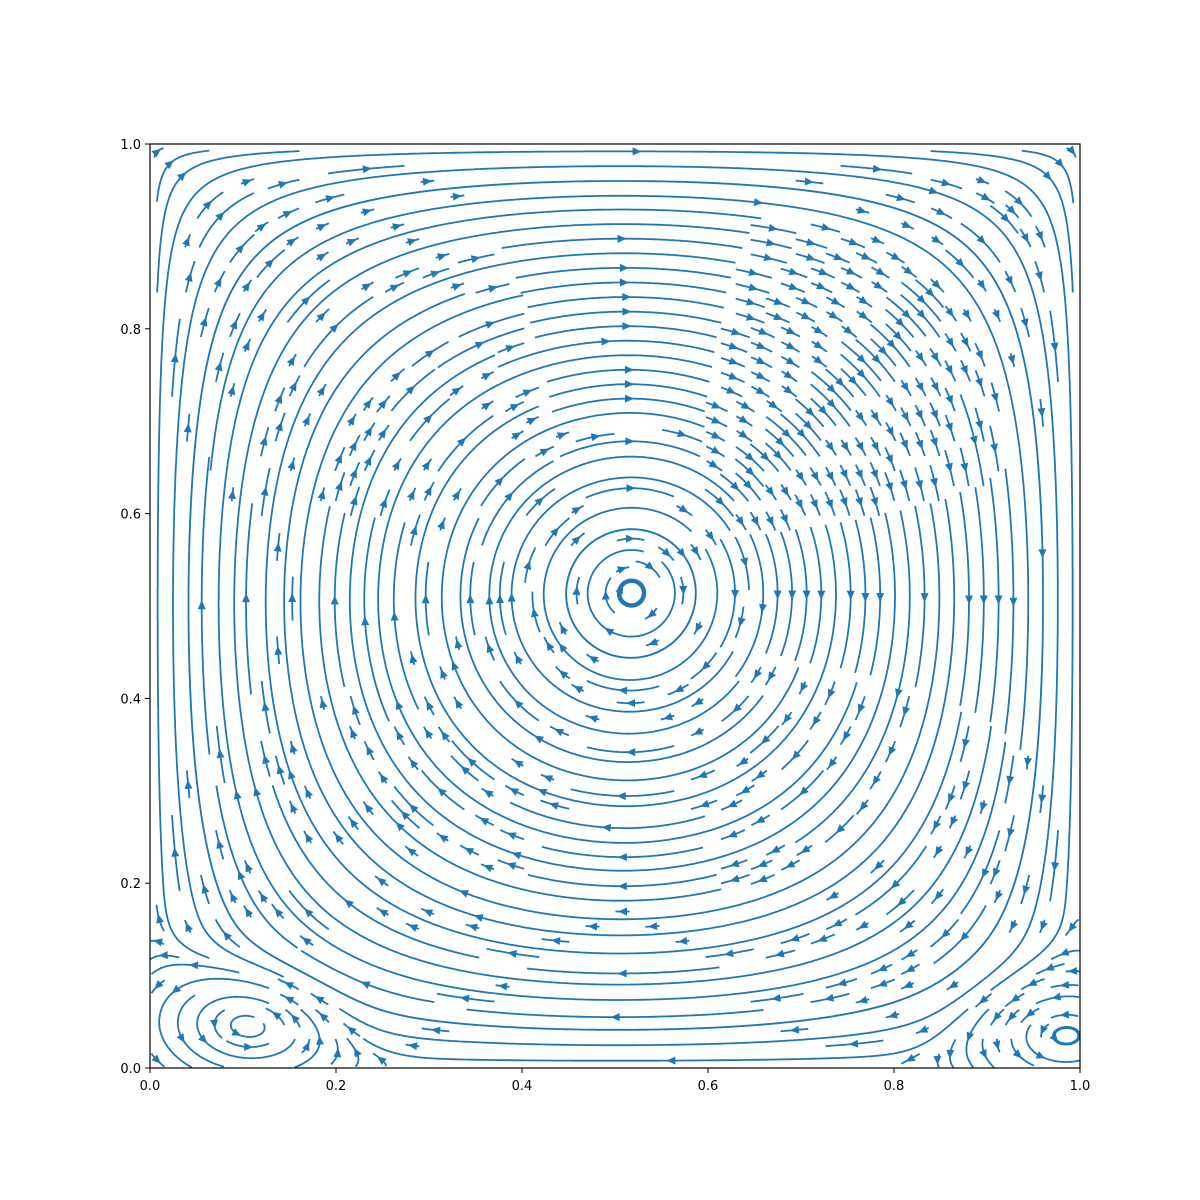 The image size is (1200, 1200). What do you see at coordinates (130, 884) in the screenshot?
I see `y-tick-label: 0.2` at bounding box center [130, 884].